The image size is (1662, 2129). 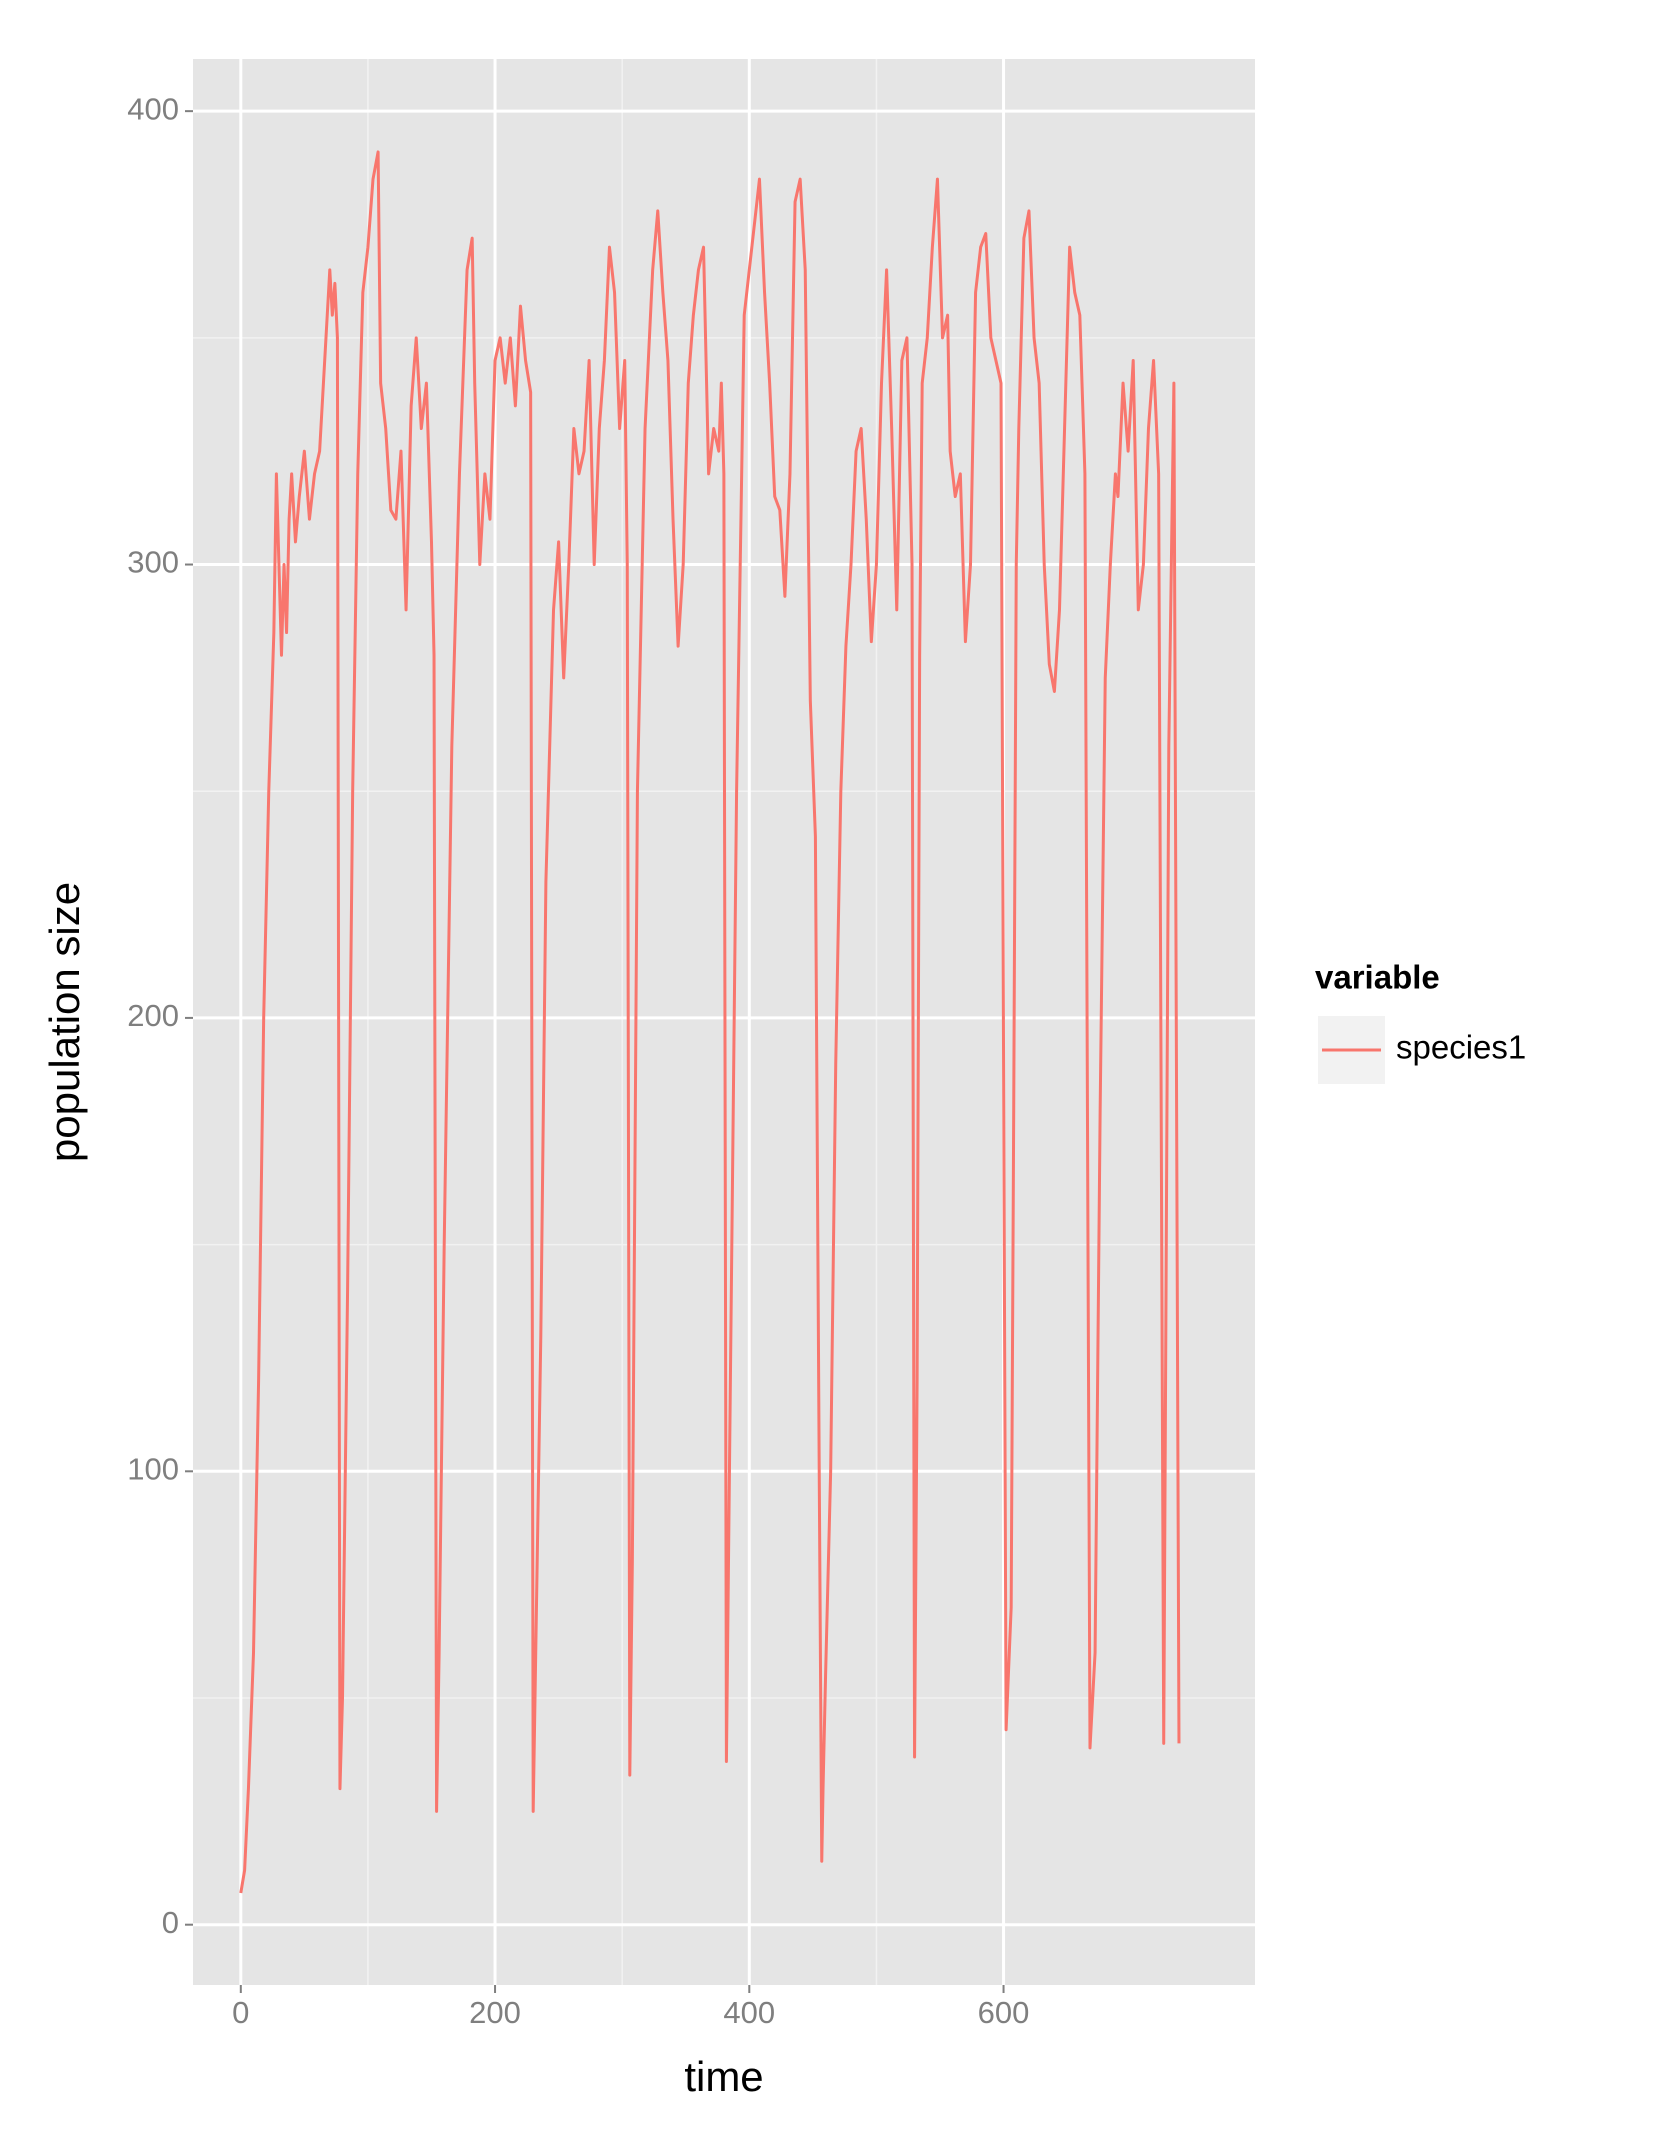 I want to click on legend-label: species1, so click(x=1461, y=1047).